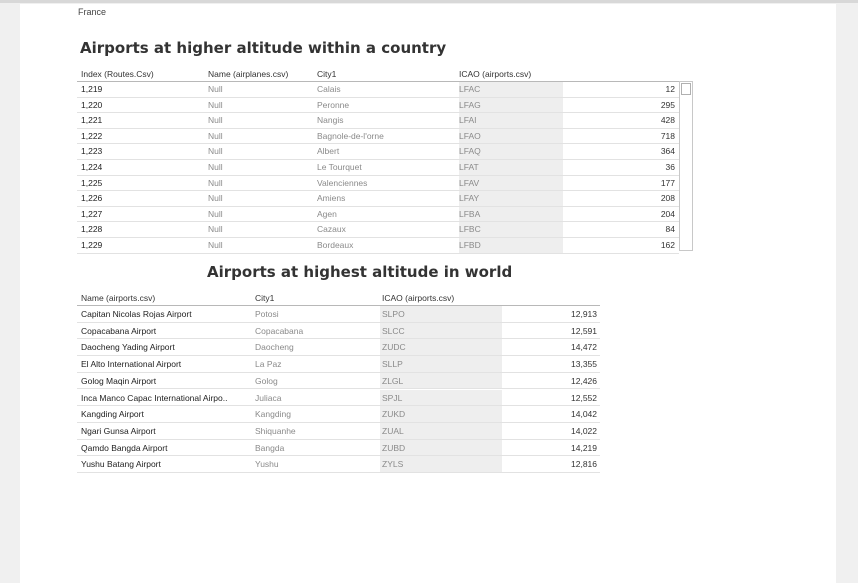 This screenshot has height=583, width=858. What do you see at coordinates (392, 397) in the screenshot?
I see `table2-cell-icao: SPJL` at bounding box center [392, 397].